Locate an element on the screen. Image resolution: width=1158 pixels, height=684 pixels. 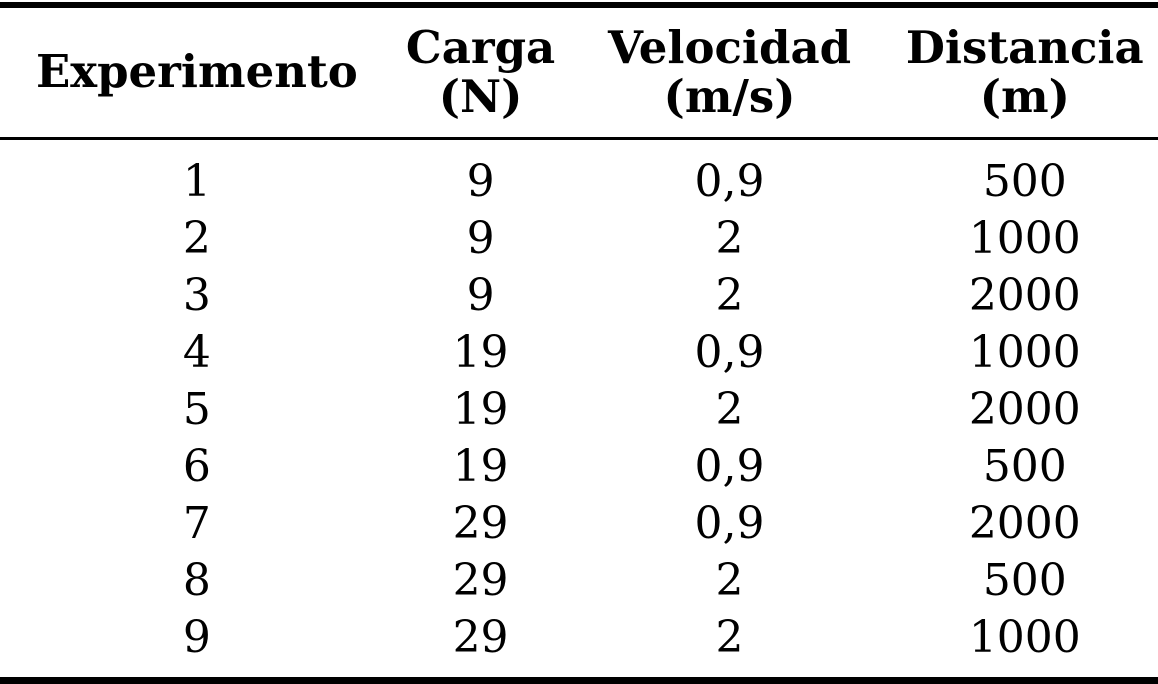
table-cell: 1 is located at coordinates (196, 181).